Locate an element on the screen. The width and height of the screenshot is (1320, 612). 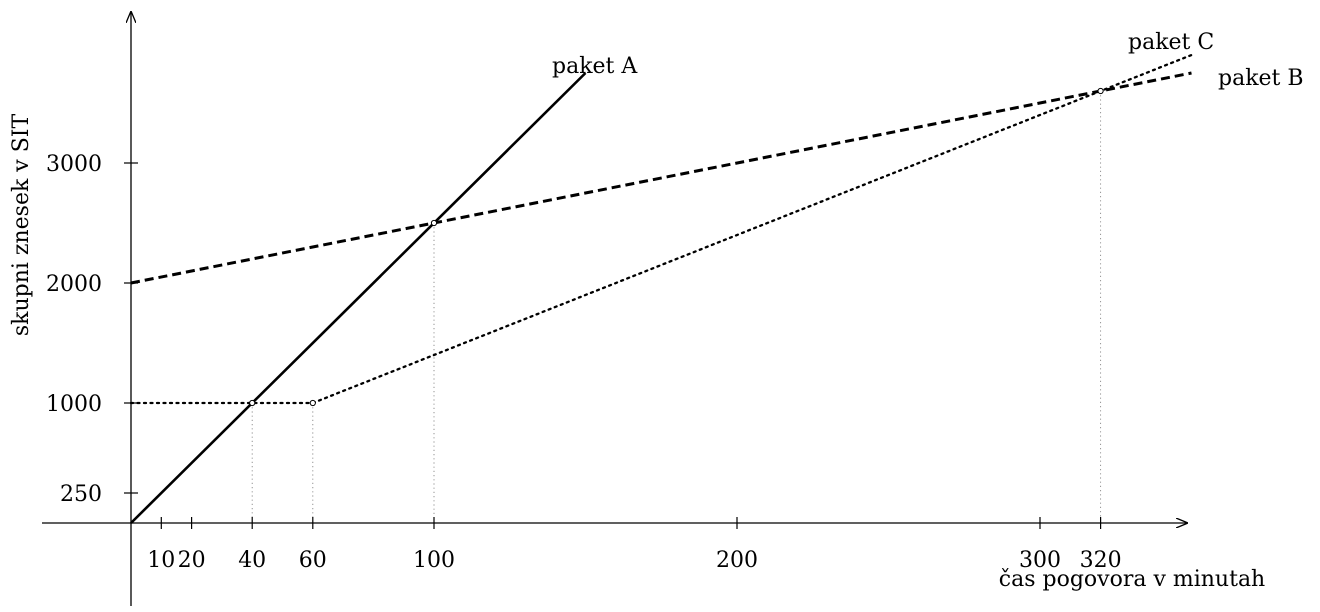
y-tick-label: 1000 is located at coordinates (74, 404).